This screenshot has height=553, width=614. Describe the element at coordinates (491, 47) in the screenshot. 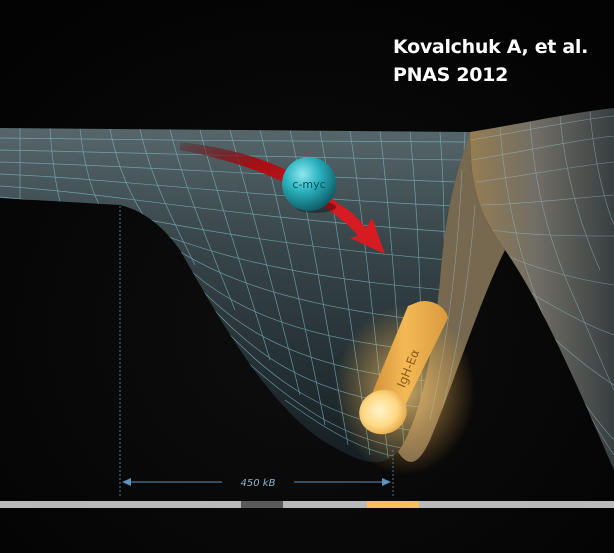

I see `citation-authors: Kovalchuk A, et al.` at that location.